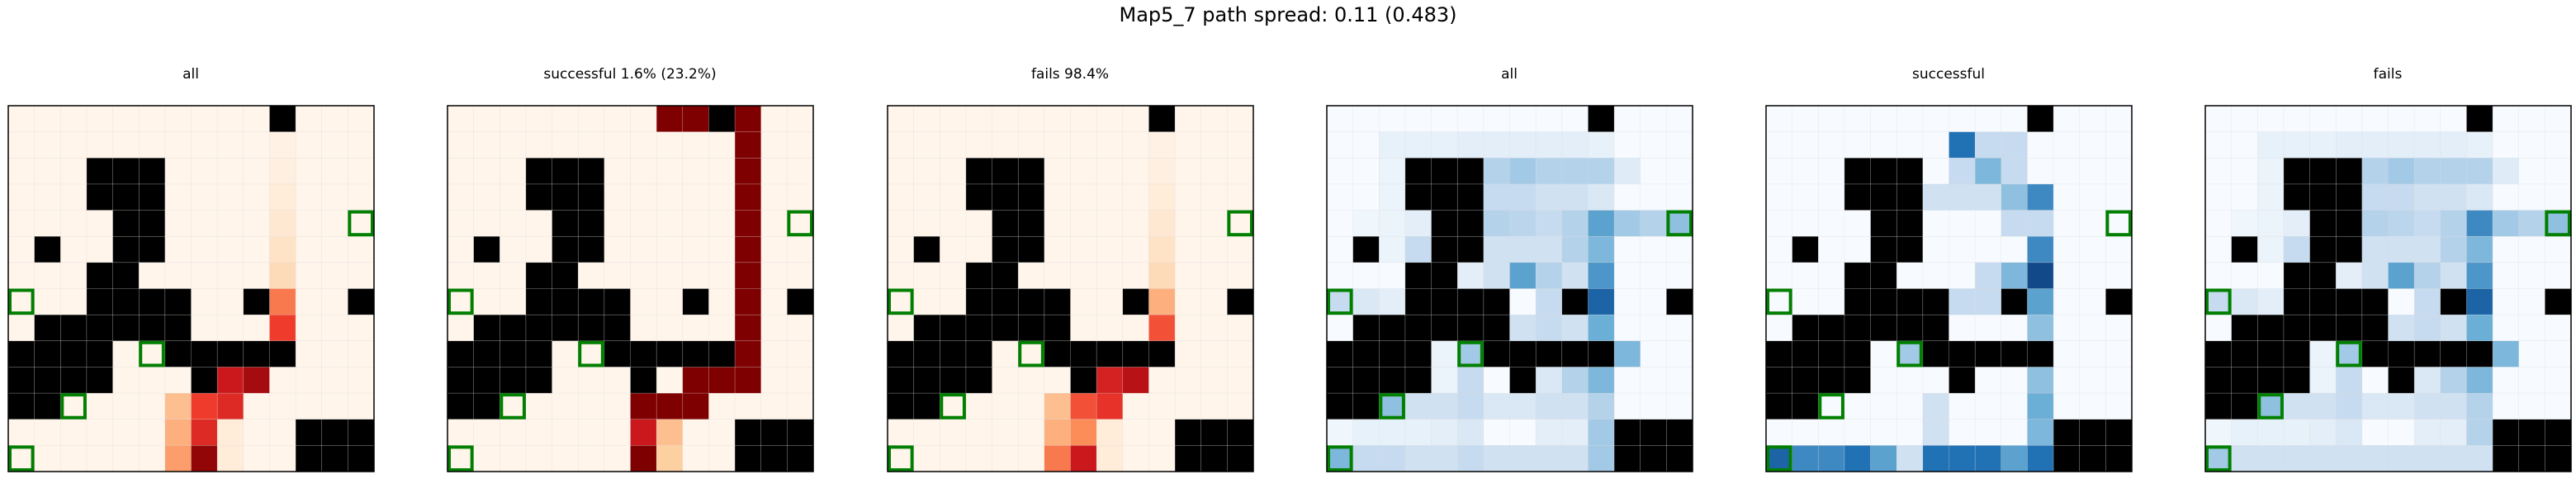  Describe the element at coordinates (191, 288) in the screenshot. I see `panel-frame` at that location.